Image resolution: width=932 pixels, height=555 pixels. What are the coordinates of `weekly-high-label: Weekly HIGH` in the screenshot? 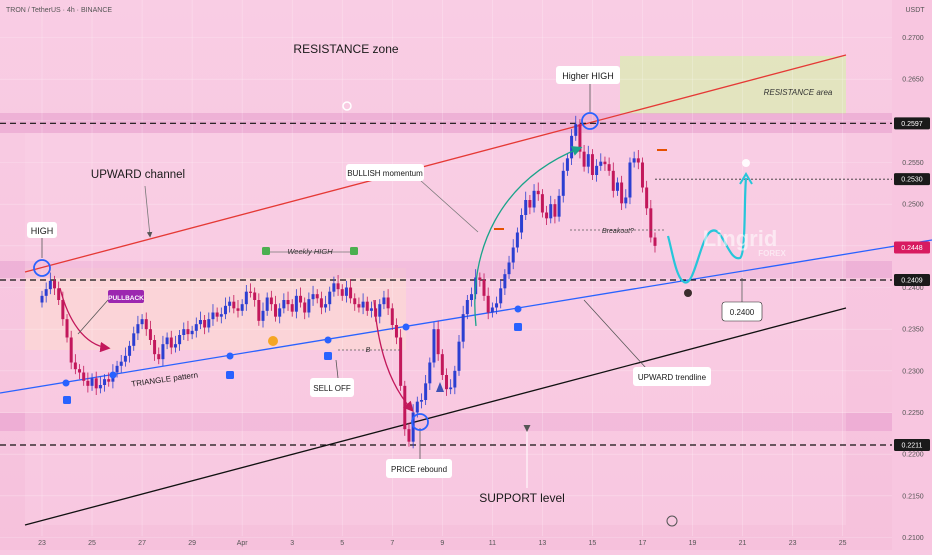 It's located at (310, 251).